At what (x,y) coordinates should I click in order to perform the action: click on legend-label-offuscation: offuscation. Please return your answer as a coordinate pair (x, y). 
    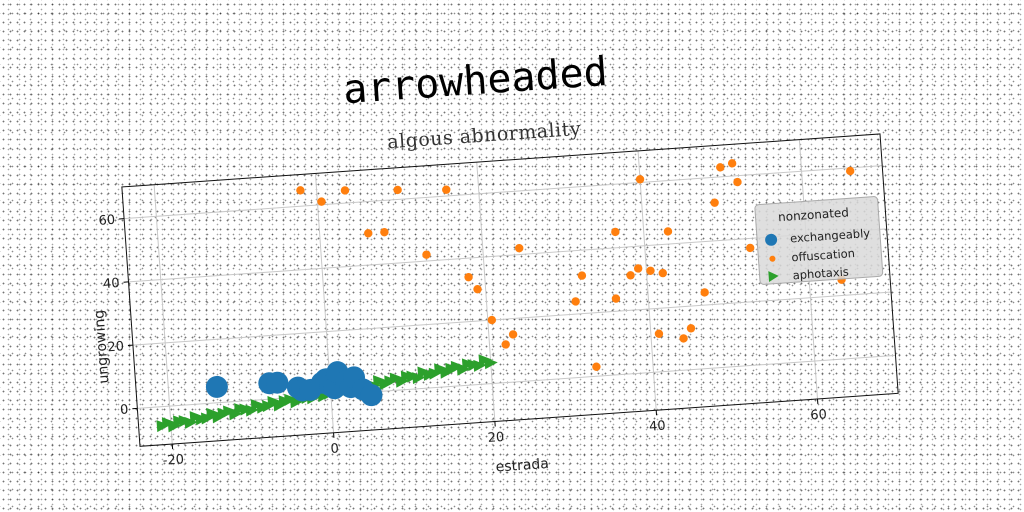
    Looking at the image, I should click on (823, 255).